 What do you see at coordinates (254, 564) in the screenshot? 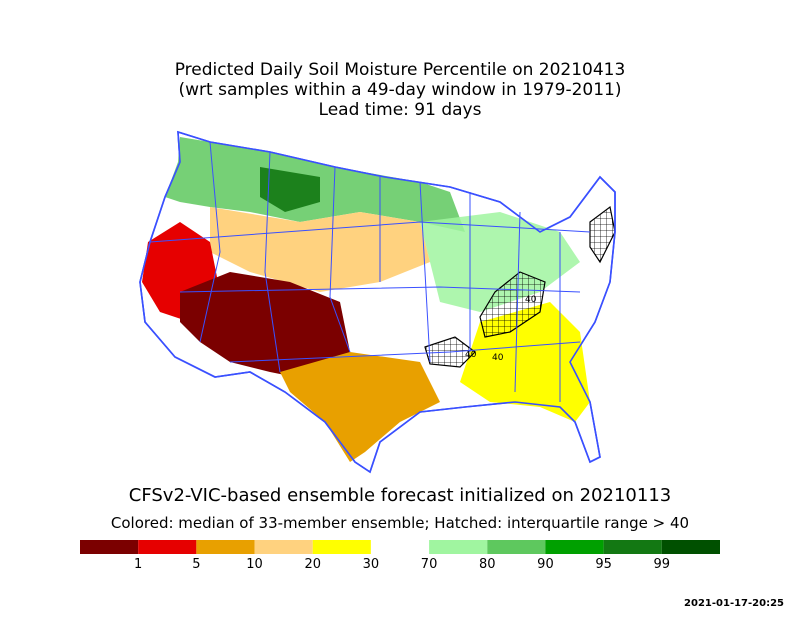
I see `colorbar-tick-label: 10` at bounding box center [254, 564].